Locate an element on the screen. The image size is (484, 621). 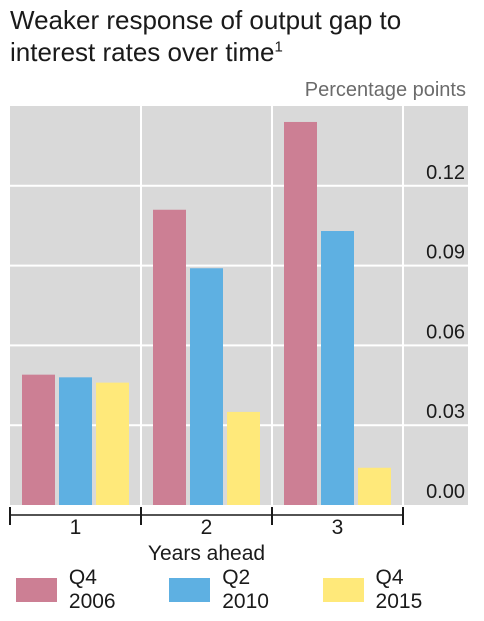
legend: Q4 2006 Q2 2010 Q4 2015 is located at coordinates (246, 589).